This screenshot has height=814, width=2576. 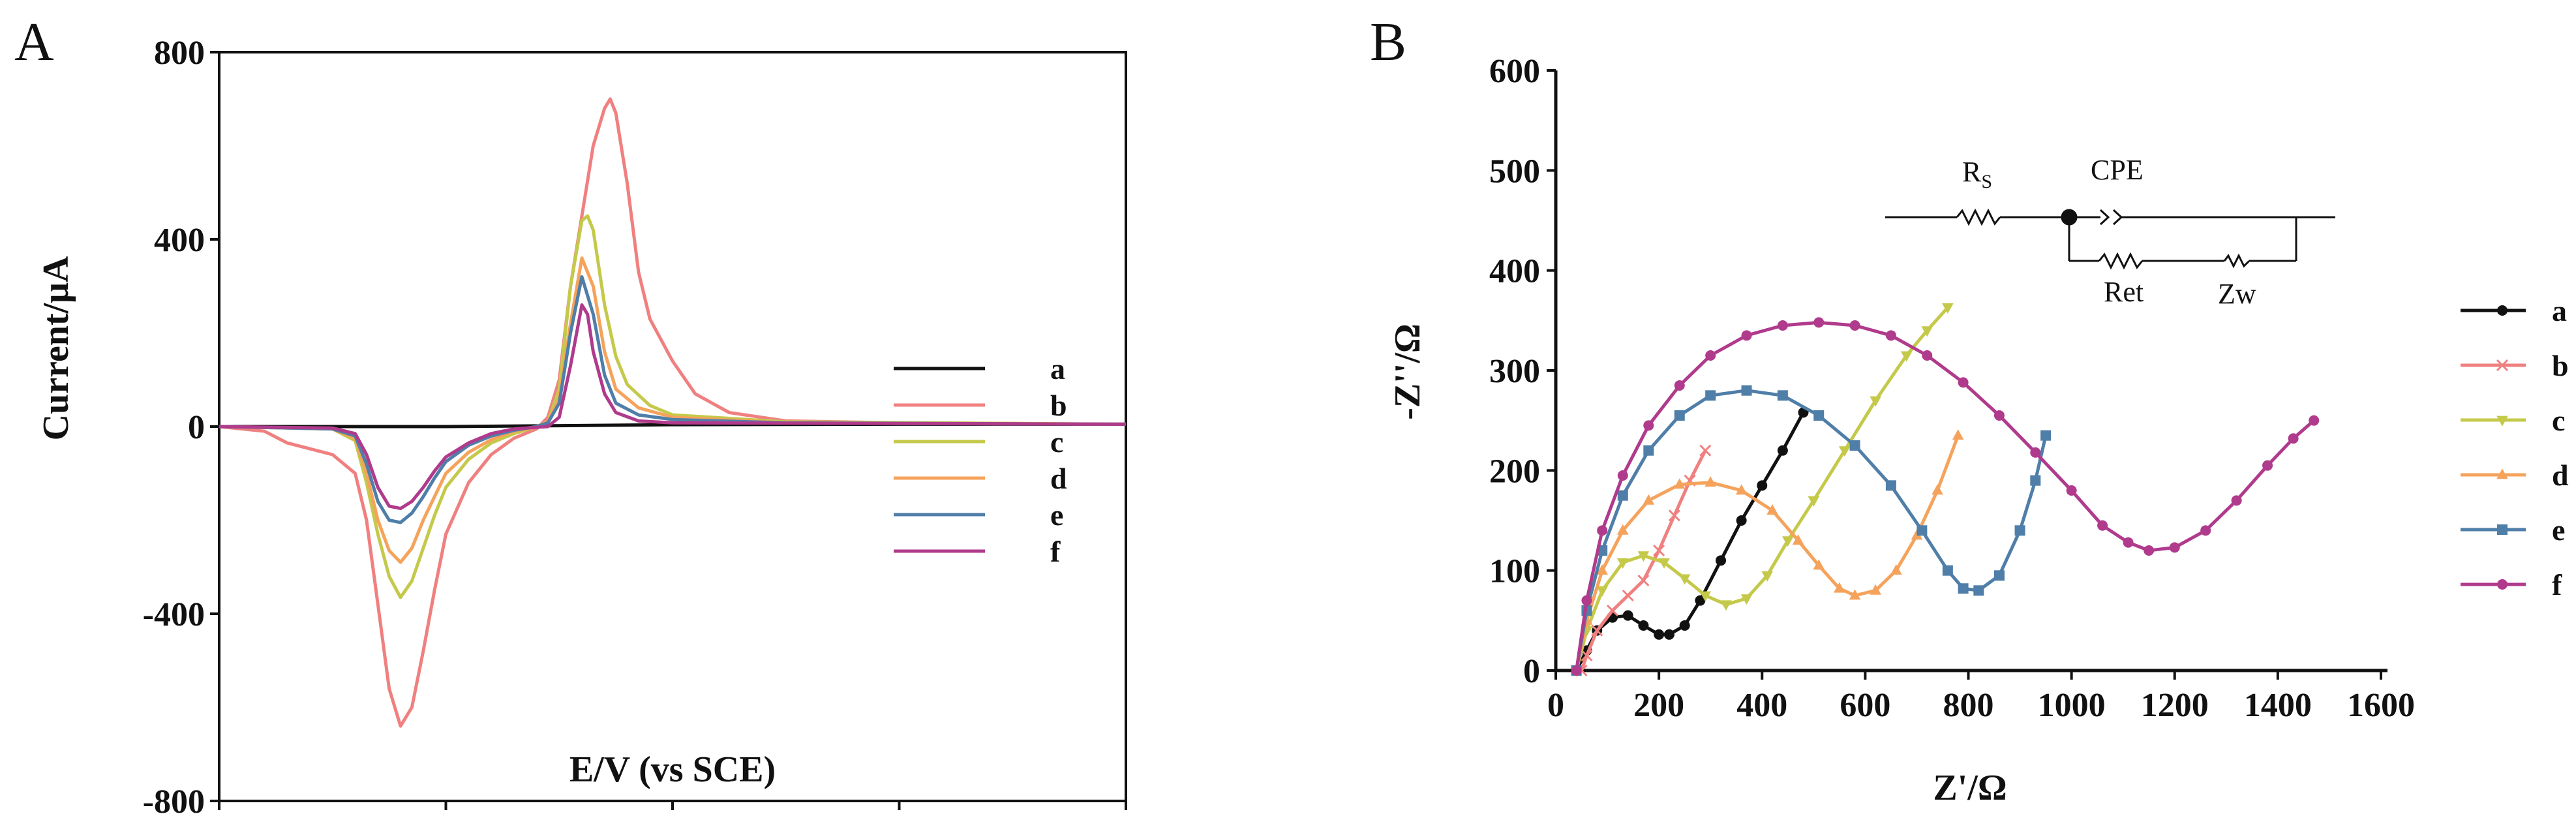 What do you see at coordinates (1556, 705) in the screenshot?
I see `panel-b-x-tick-label: 0` at bounding box center [1556, 705].